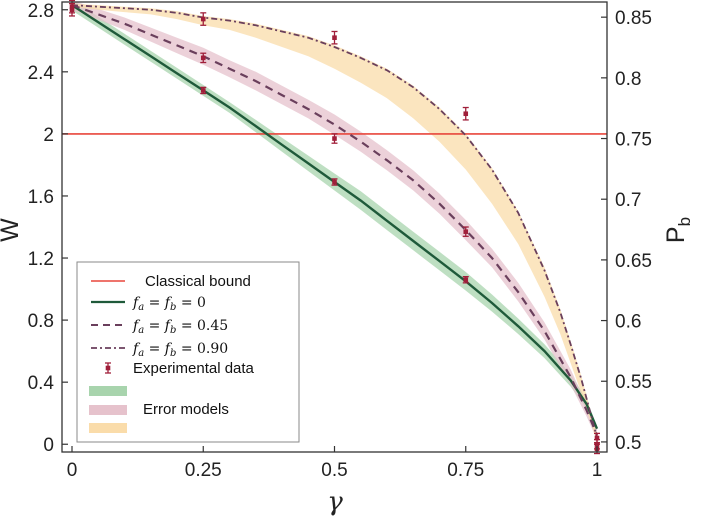 This screenshot has width=702, height=520. What do you see at coordinates (633, 140) in the screenshot?
I see `y-right-tick-label-5: 0.75` at bounding box center [633, 140].